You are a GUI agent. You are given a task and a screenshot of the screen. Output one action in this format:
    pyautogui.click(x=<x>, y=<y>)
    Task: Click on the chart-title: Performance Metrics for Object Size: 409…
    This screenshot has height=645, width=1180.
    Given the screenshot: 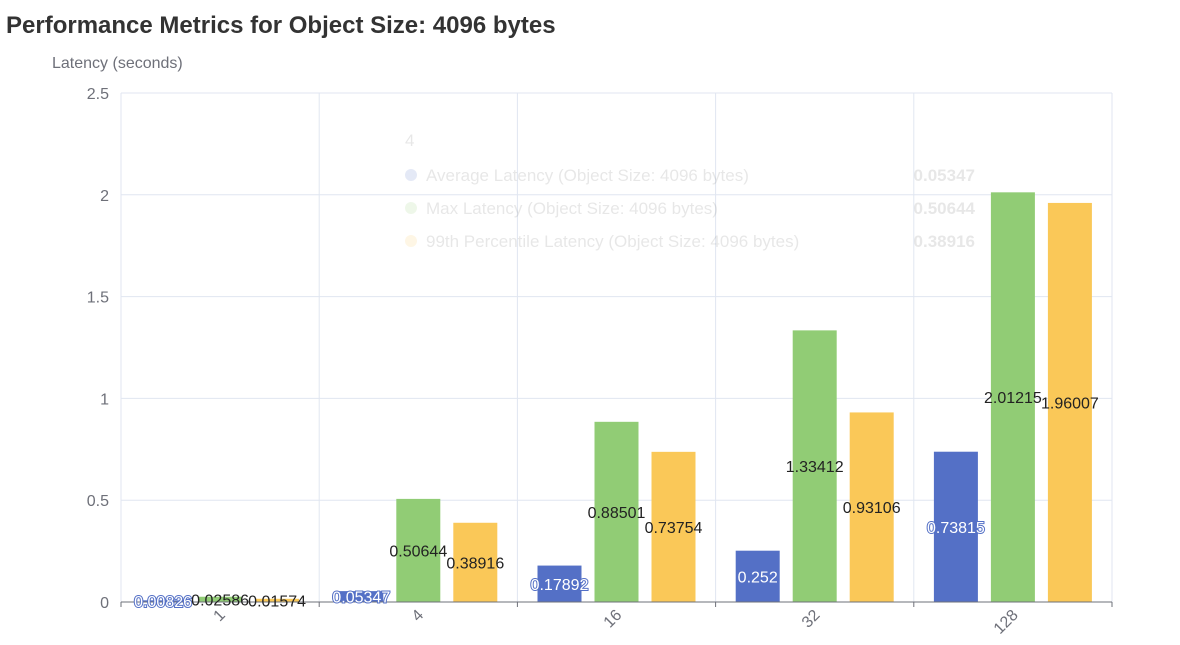 What is the action you would take?
    pyautogui.click(x=281, y=25)
    